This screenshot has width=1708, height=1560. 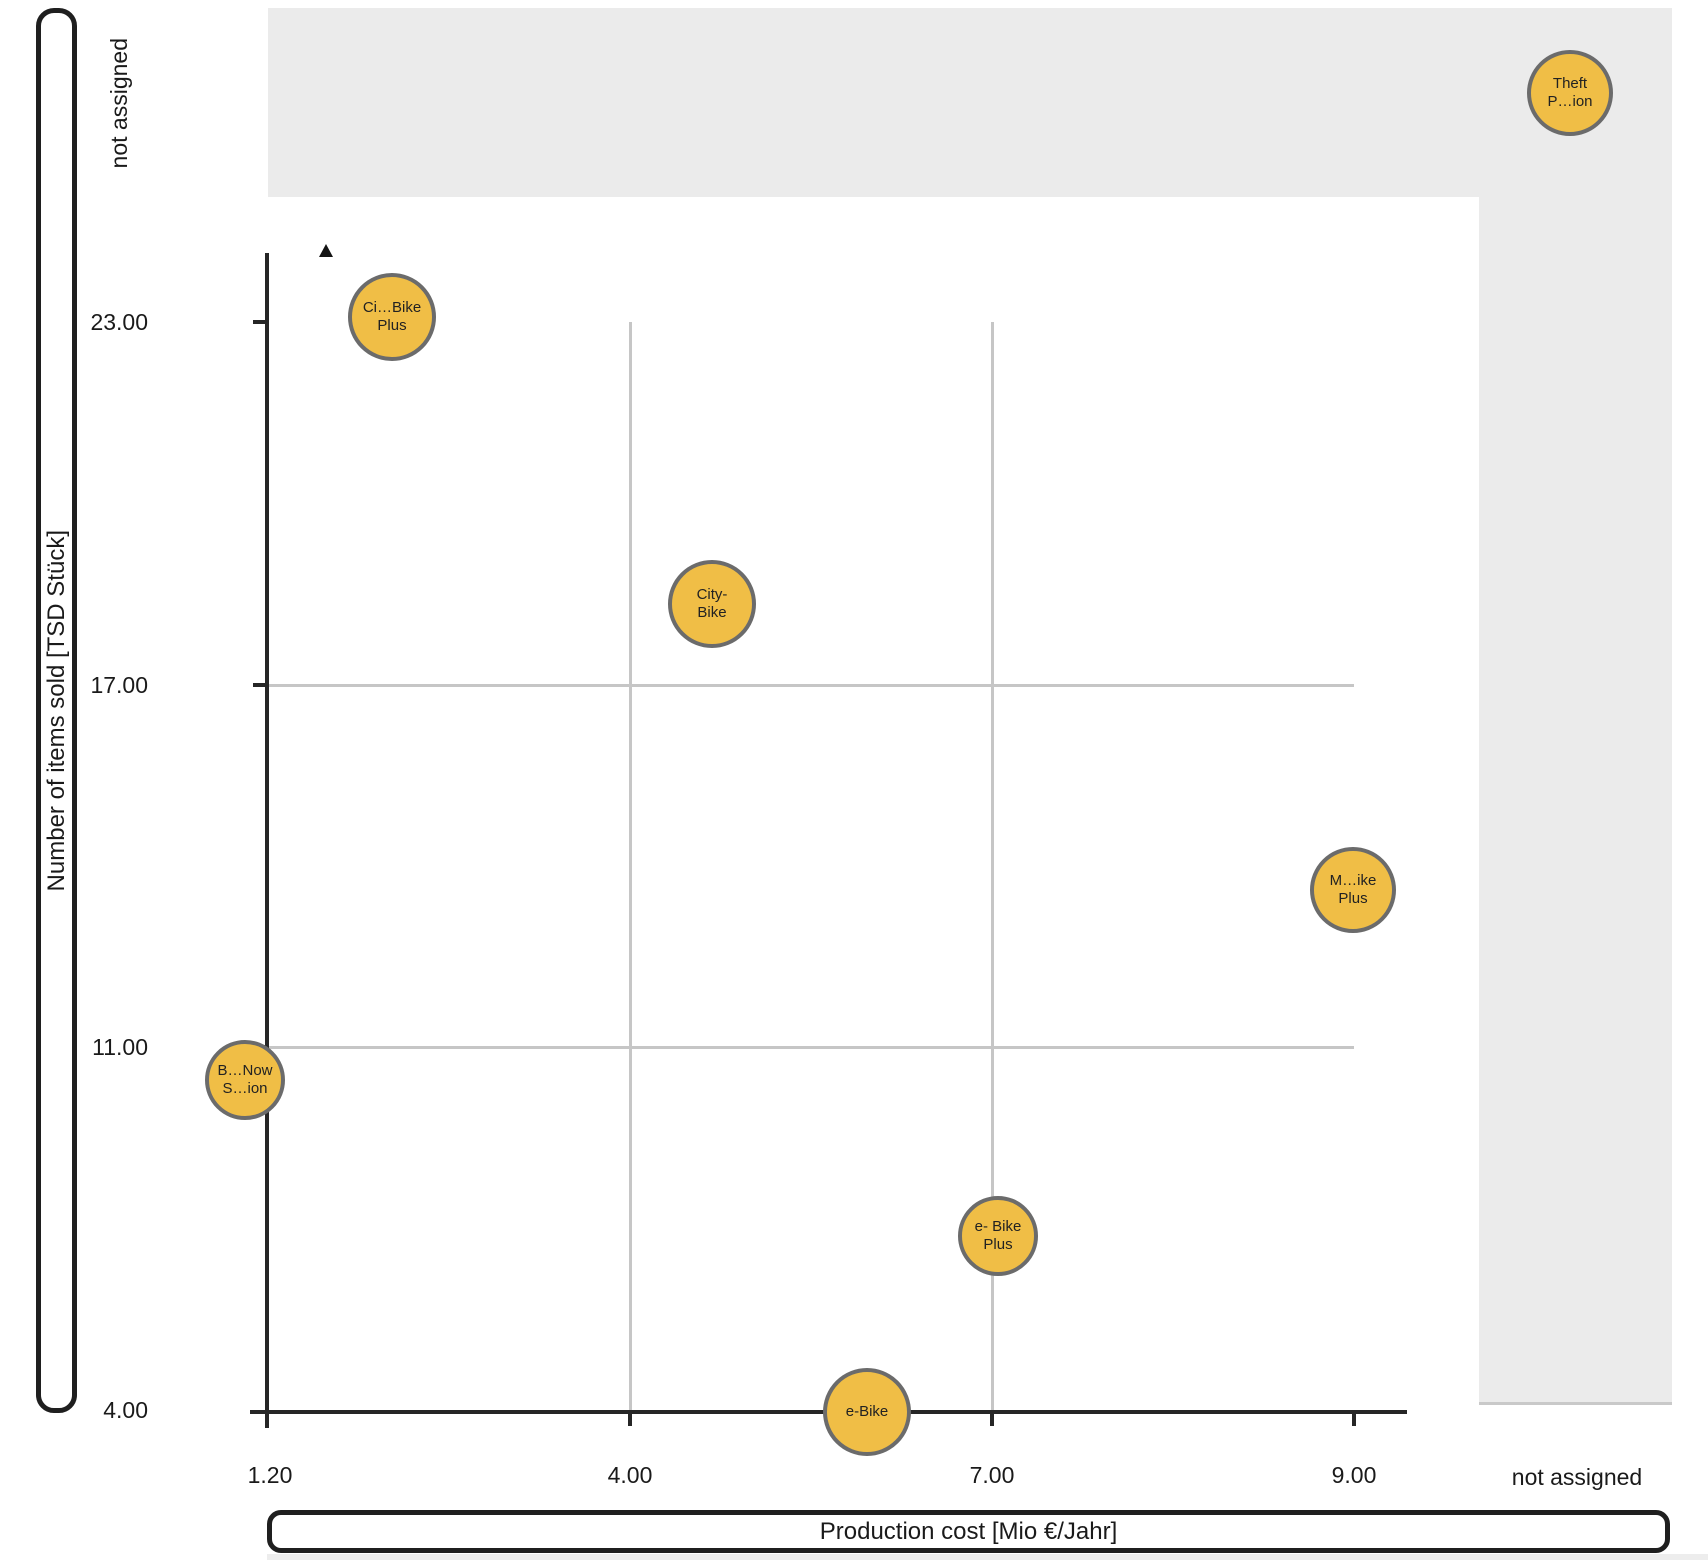 I want to click on bubble-label-line: B…Now, so click(x=245, y=1070).